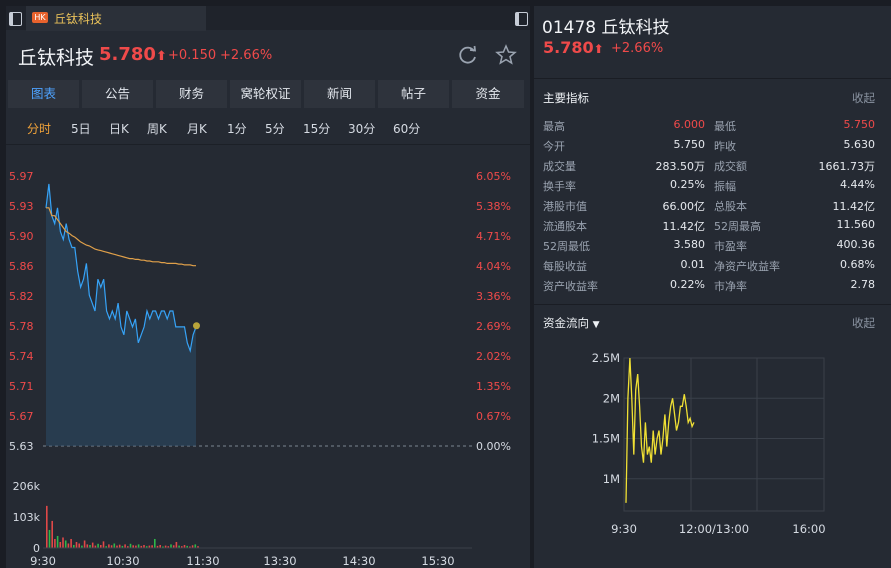 This screenshot has width=891, height=568. I want to click on y-tick-label: 5.86, so click(21, 266).